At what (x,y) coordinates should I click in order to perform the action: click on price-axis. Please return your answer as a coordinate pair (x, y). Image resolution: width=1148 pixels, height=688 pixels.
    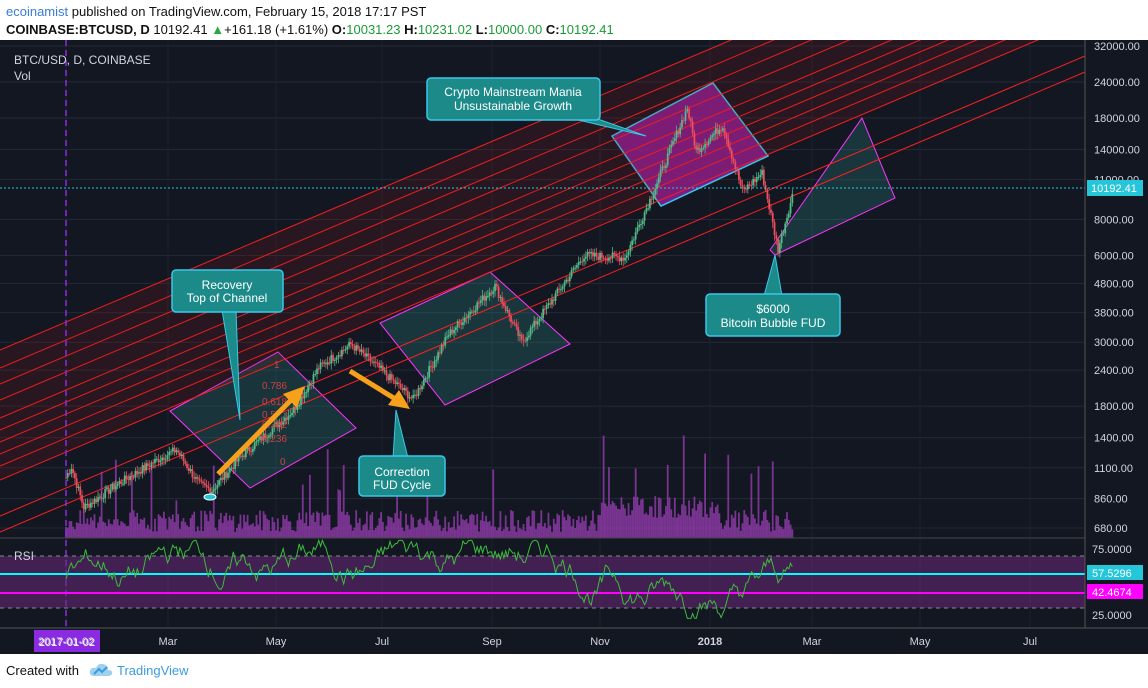
    Looking at the image, I should click on (1116, 334).